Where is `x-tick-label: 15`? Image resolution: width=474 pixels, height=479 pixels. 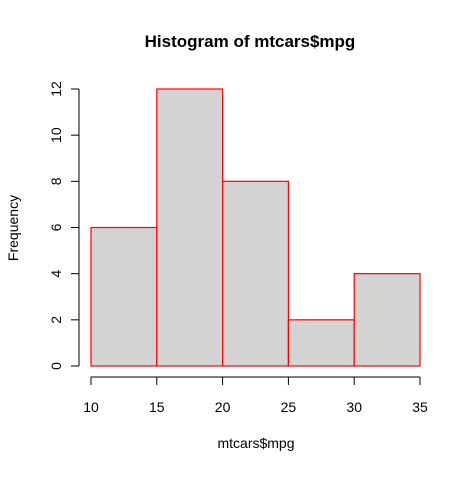
x-tick-label: 15 is located at coordinates (157, 407).